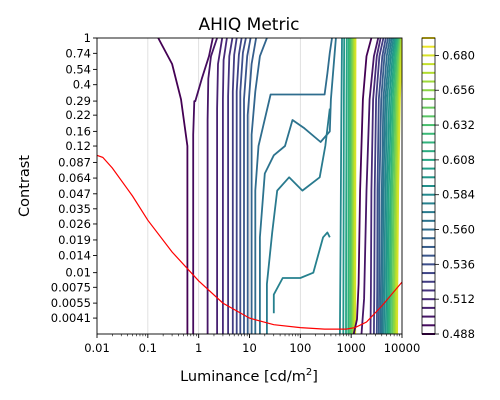  I want to click on x-axis-ticks: 0.01 0.1 1 10 100 1000 10000, so click(252, 344).